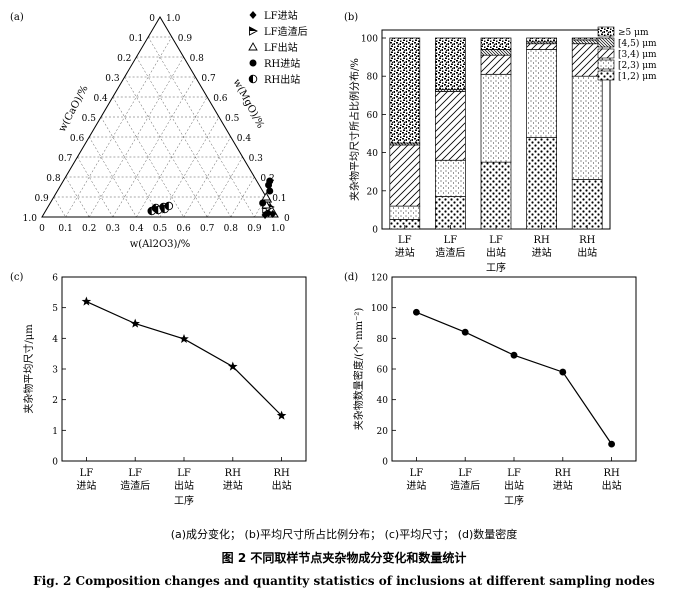 The image size is (688, 603). What do you see at coordinates (185, 39) in the screenshot?
I see `tick-label-right: 0.9` at bounding box center [185, 39].